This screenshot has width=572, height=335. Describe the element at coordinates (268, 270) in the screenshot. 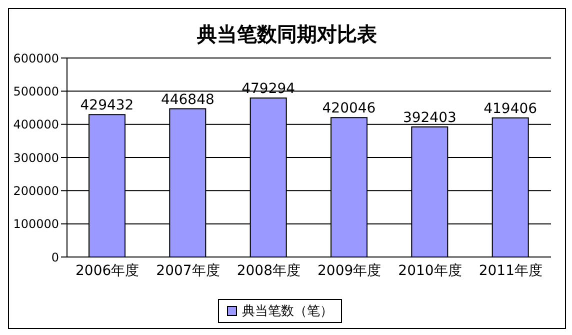

I see `x-tick-label: 2008年度` at that location.